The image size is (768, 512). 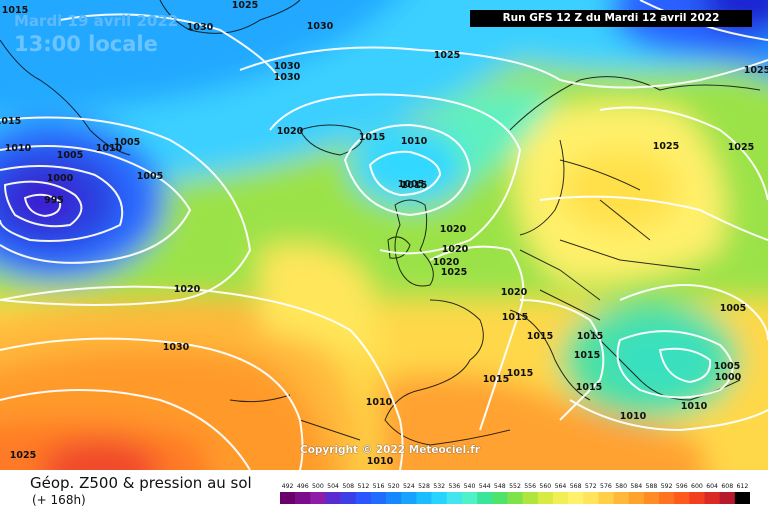 I want to click on scale-label: 604, so click(x=712, y=486).